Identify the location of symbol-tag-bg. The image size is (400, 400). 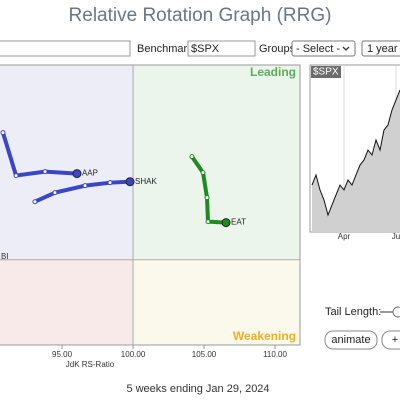
(326, 72).